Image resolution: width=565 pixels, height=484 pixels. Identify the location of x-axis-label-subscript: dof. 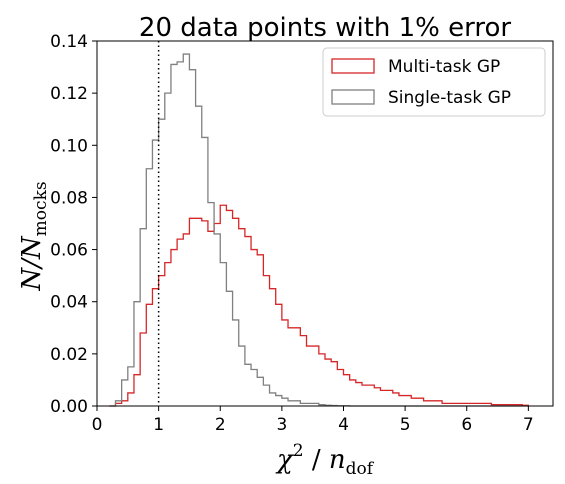
(360, 469).